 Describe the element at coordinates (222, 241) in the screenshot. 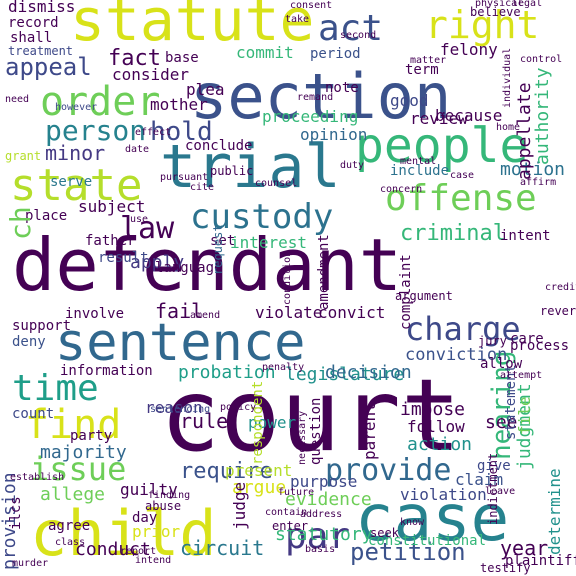

I see `word-cloud-word: set` at that location.